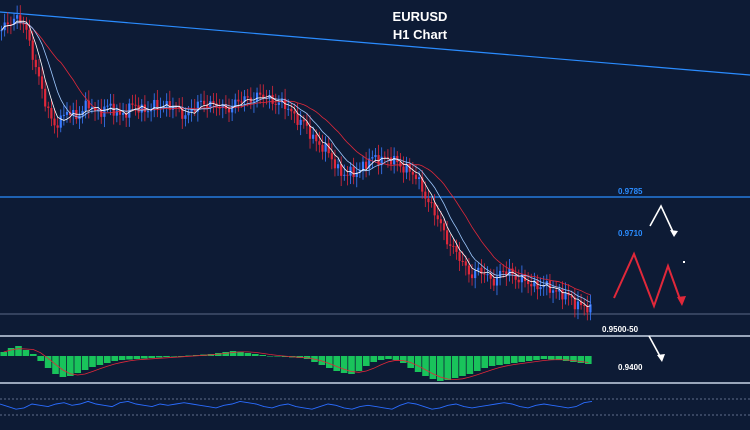 This screenshot has height=430, width=750. I want to click on level-label-1: 0.9710, so click(630, 233).